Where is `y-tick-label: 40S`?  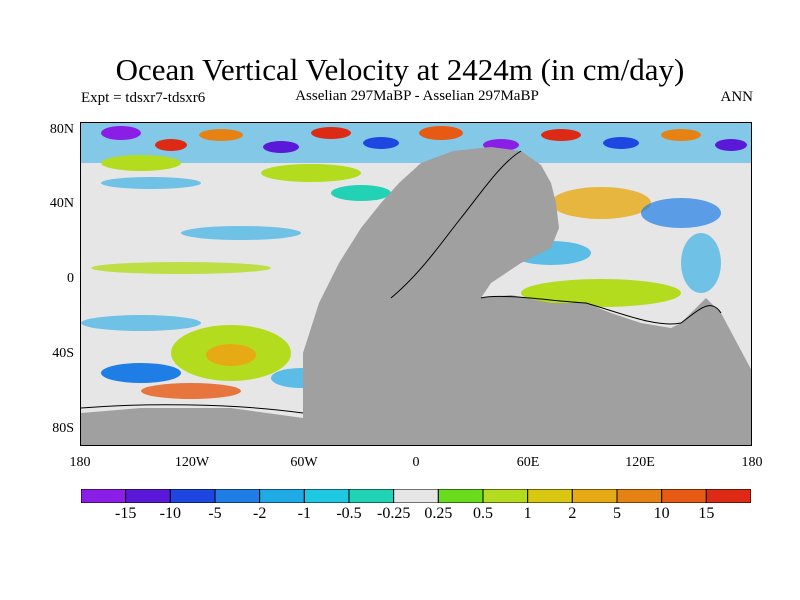
y-tick-label: 40S is located at coordinates (63, 353).